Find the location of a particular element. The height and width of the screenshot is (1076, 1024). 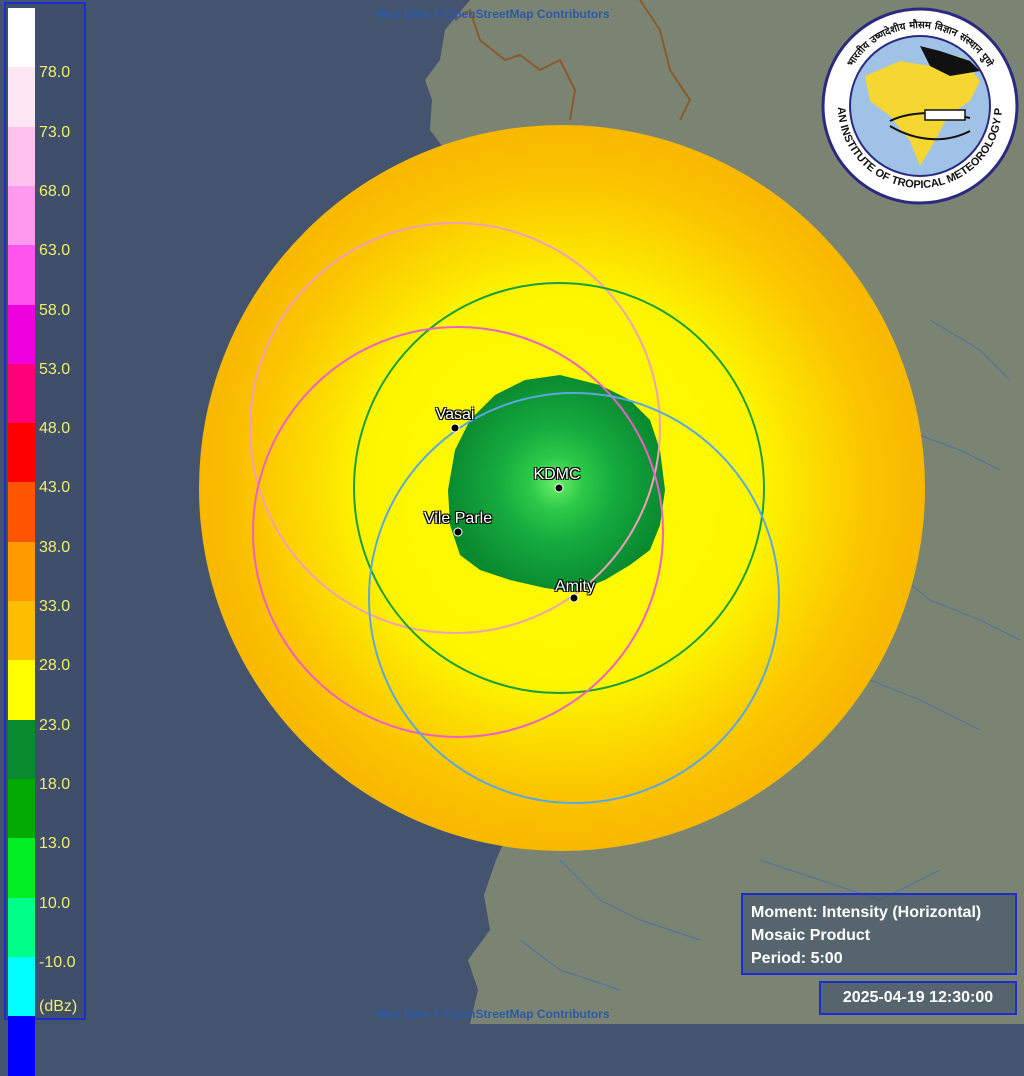

legend-label: 53.0 is located at coordinates (55, 369).